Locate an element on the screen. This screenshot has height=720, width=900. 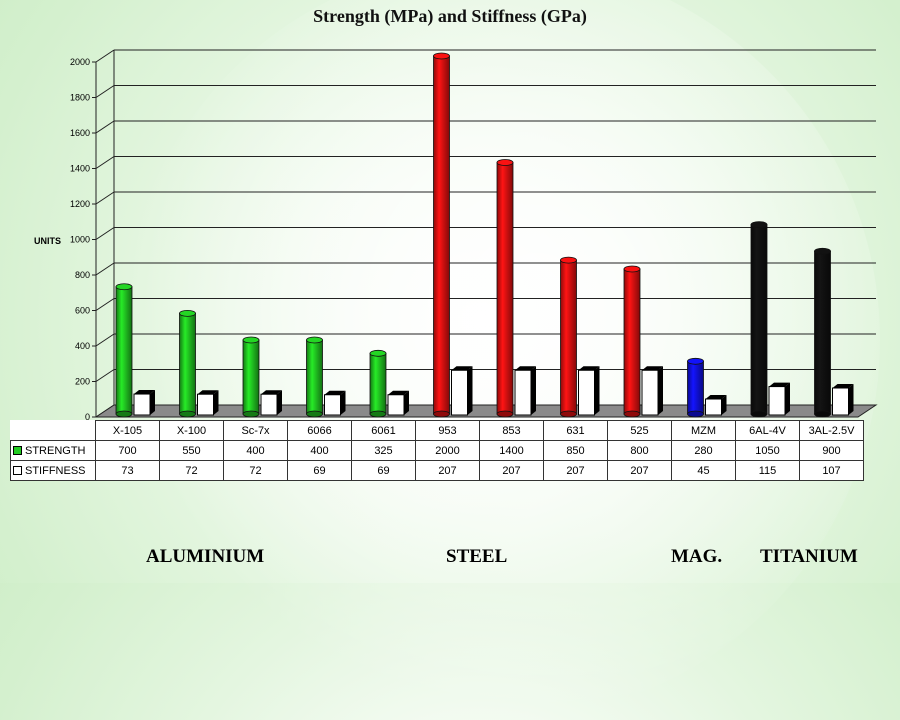
y-tick-label: 800 is located at coordinates (82, 275).